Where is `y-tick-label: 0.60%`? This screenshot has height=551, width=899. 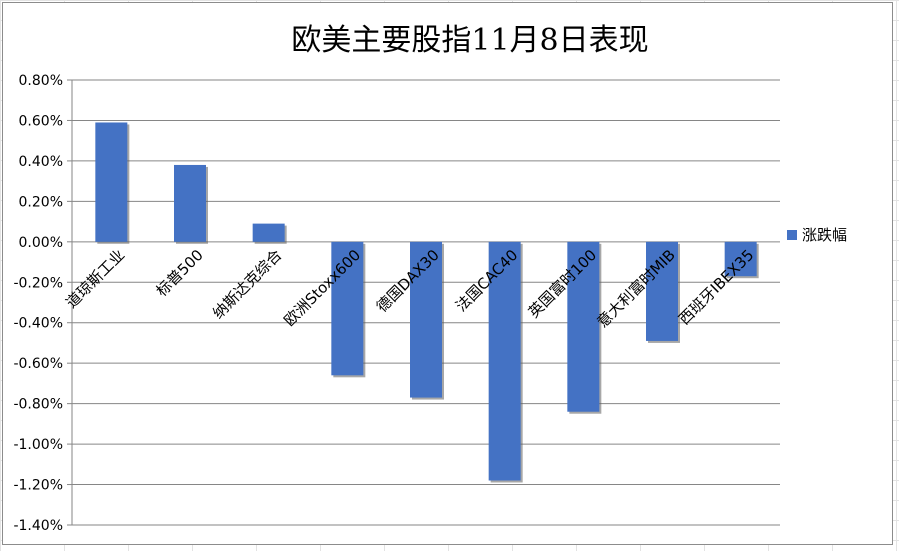 y-tick-label: 0.60% is located at coordinates (41, 121).